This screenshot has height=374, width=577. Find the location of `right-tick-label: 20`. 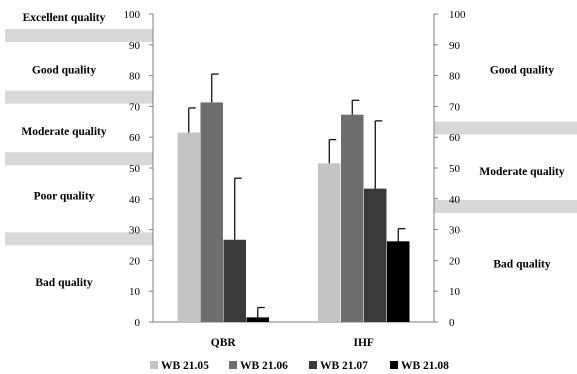

right-tick-label: 20 is located at coordinates (455, 261).